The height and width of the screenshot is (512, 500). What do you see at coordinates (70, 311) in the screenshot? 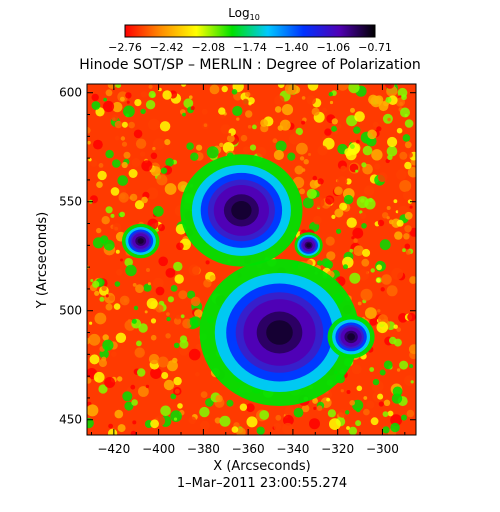
I see `y-tick-label: 500` at bounding box center [70, 311].